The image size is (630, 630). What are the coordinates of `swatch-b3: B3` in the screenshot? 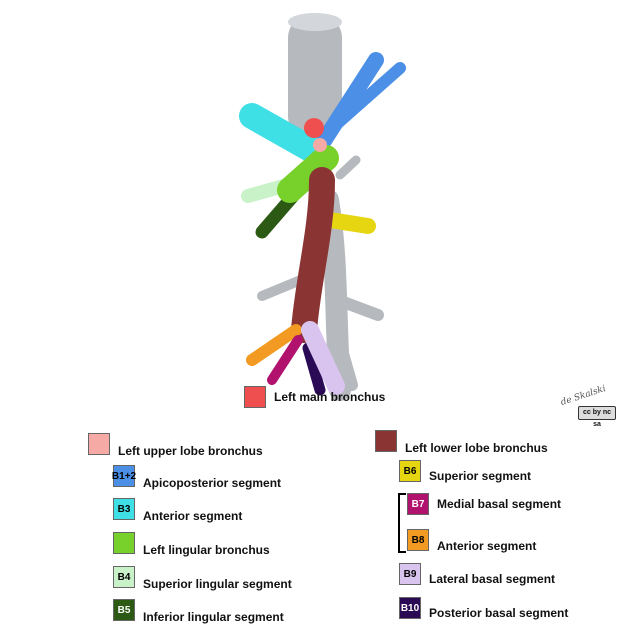 It's located at (124, 509).